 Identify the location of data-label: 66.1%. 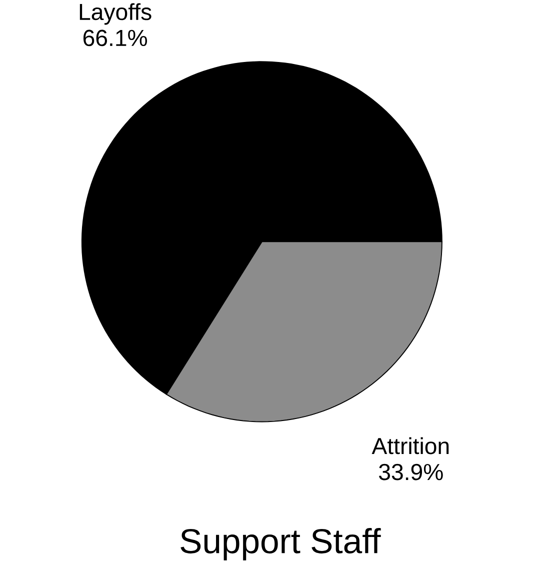
(116, 38).